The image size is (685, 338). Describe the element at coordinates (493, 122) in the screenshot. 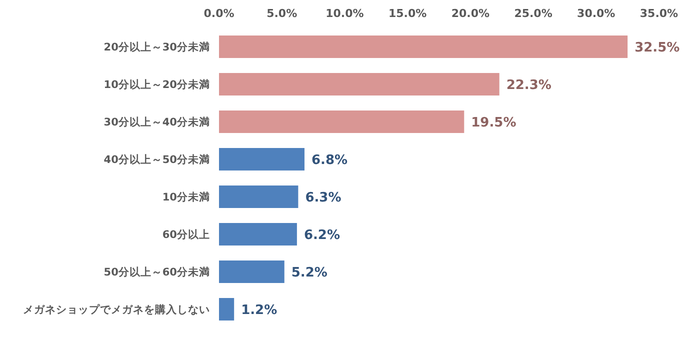

I see `data-label: 19.5%` at that location.